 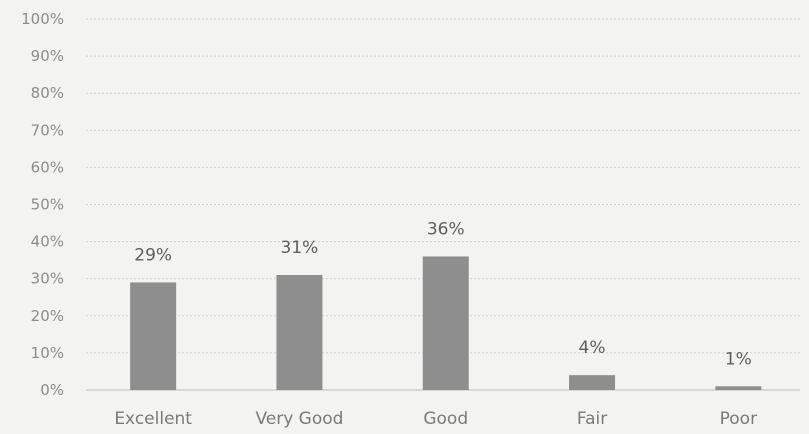 I want to click on y-tick-label: 80%, so click(x=47, y=93).